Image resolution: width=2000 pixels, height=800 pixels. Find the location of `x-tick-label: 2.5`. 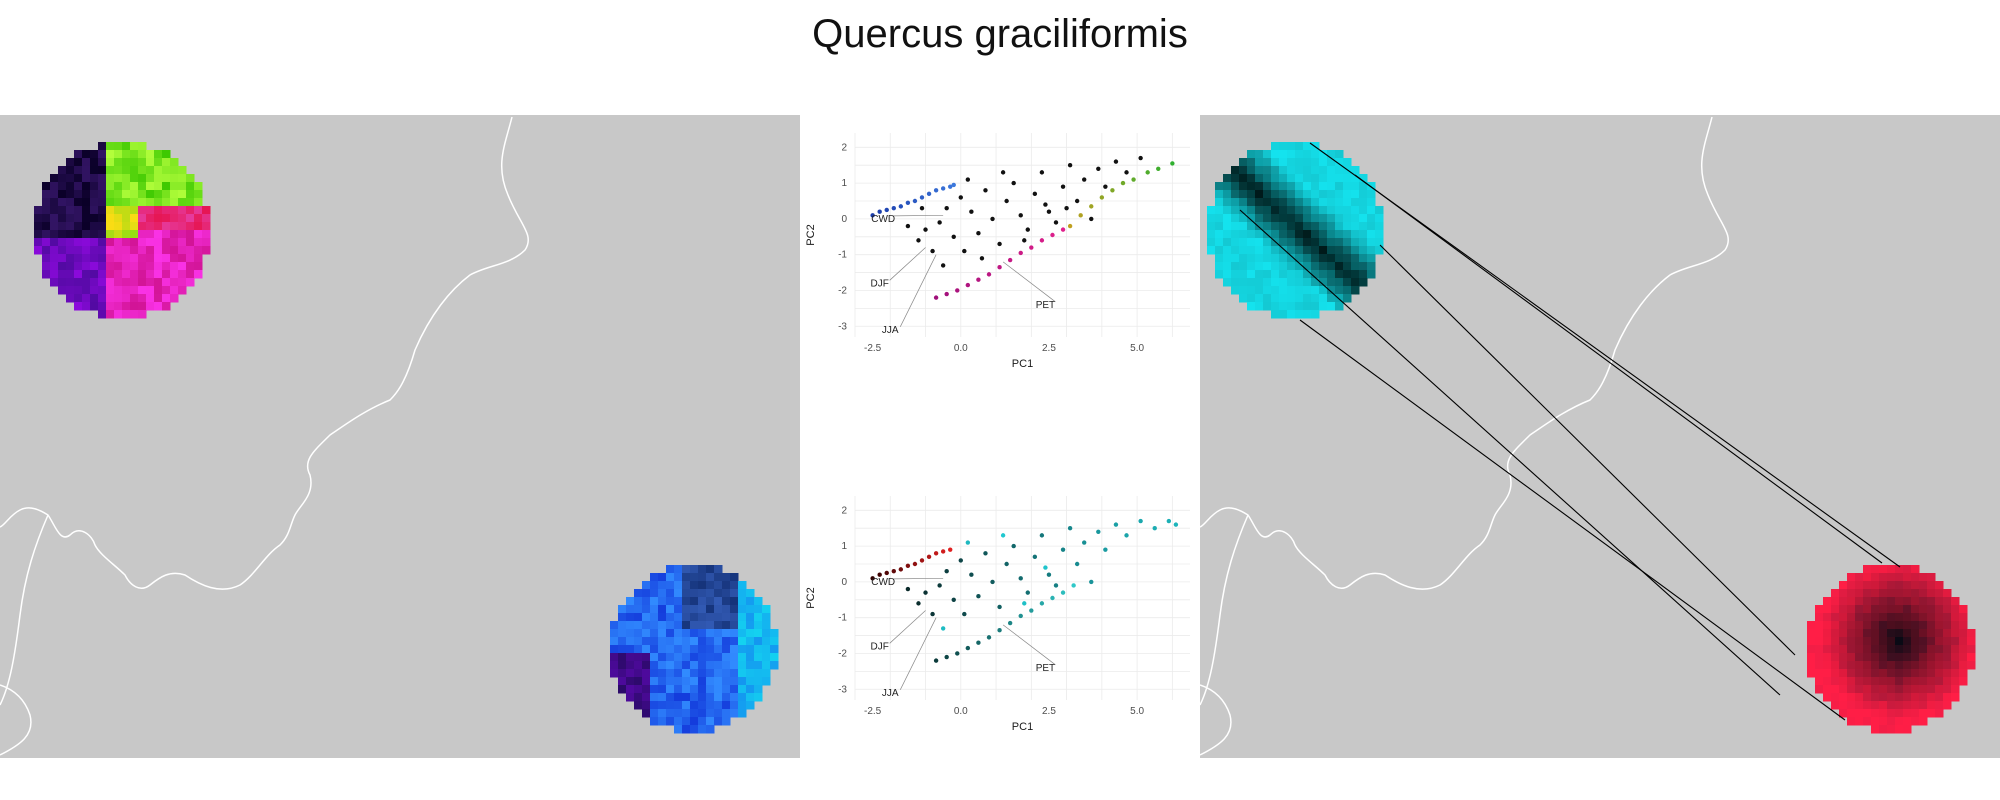

x-tick-label: 2.5 is located at coordinates (1049, 711).